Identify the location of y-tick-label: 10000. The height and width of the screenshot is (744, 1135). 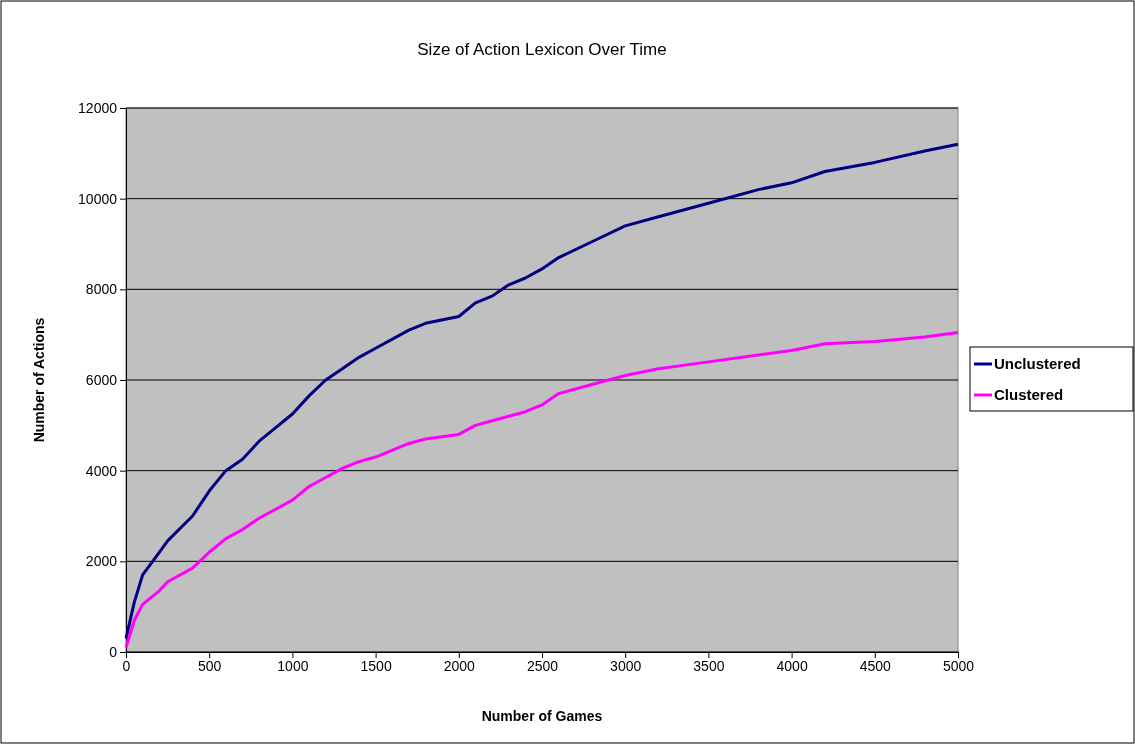
(98, 198).